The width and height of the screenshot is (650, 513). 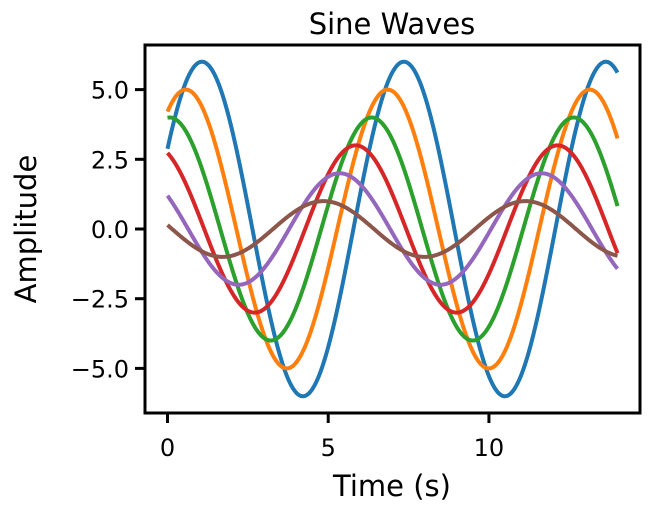 I want to click on y-tick-label-4: −5.0, so click(x=100, y=369).